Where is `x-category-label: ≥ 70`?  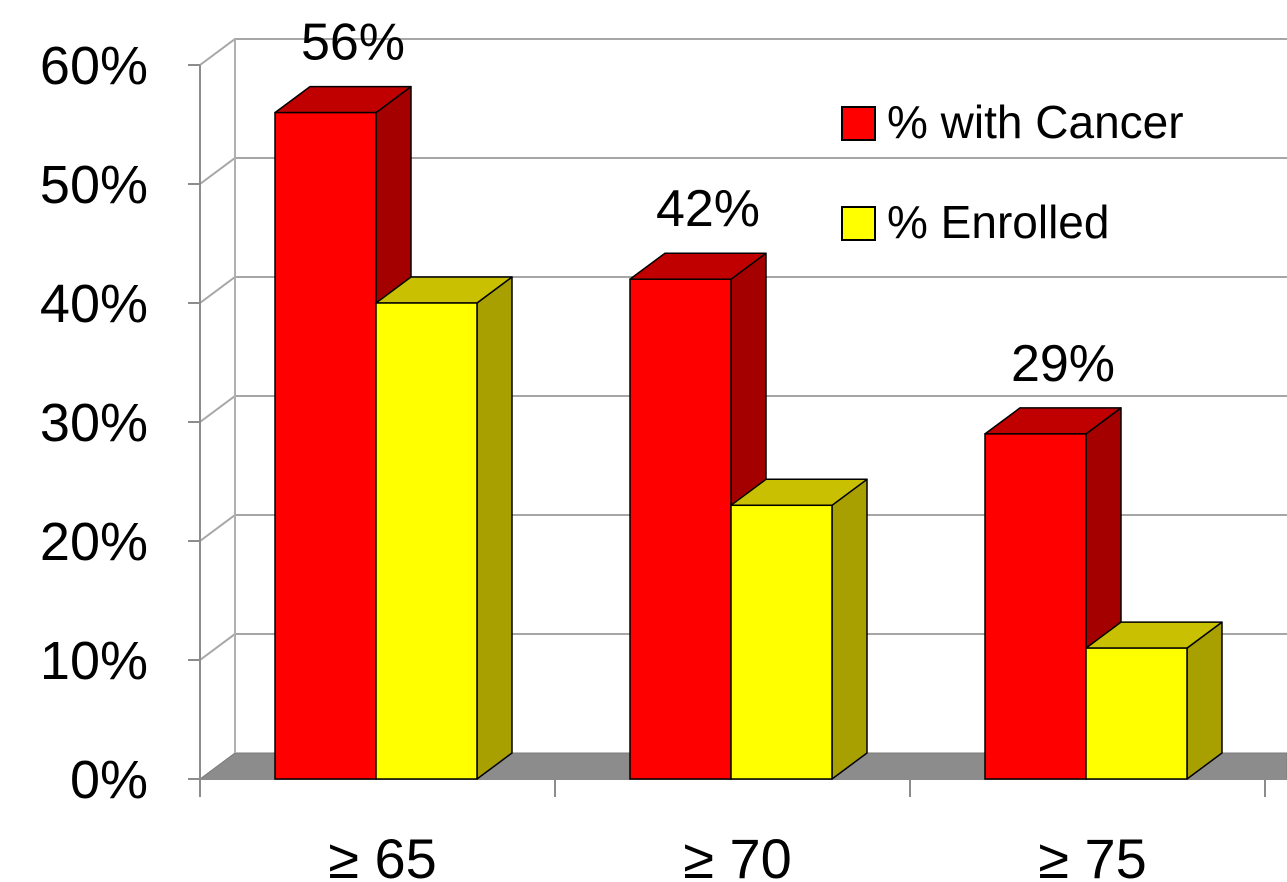
x-category-label: ≥ 70 is located at coordinates (737, 854).